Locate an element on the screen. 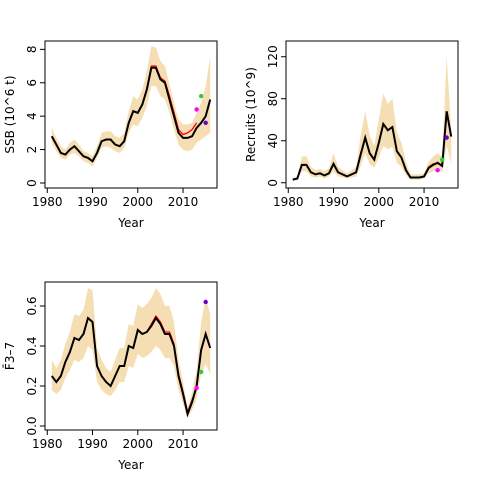 This screenshot has width=480, height=480. y-tick-label: 80 is located at coordinates (273, 98).